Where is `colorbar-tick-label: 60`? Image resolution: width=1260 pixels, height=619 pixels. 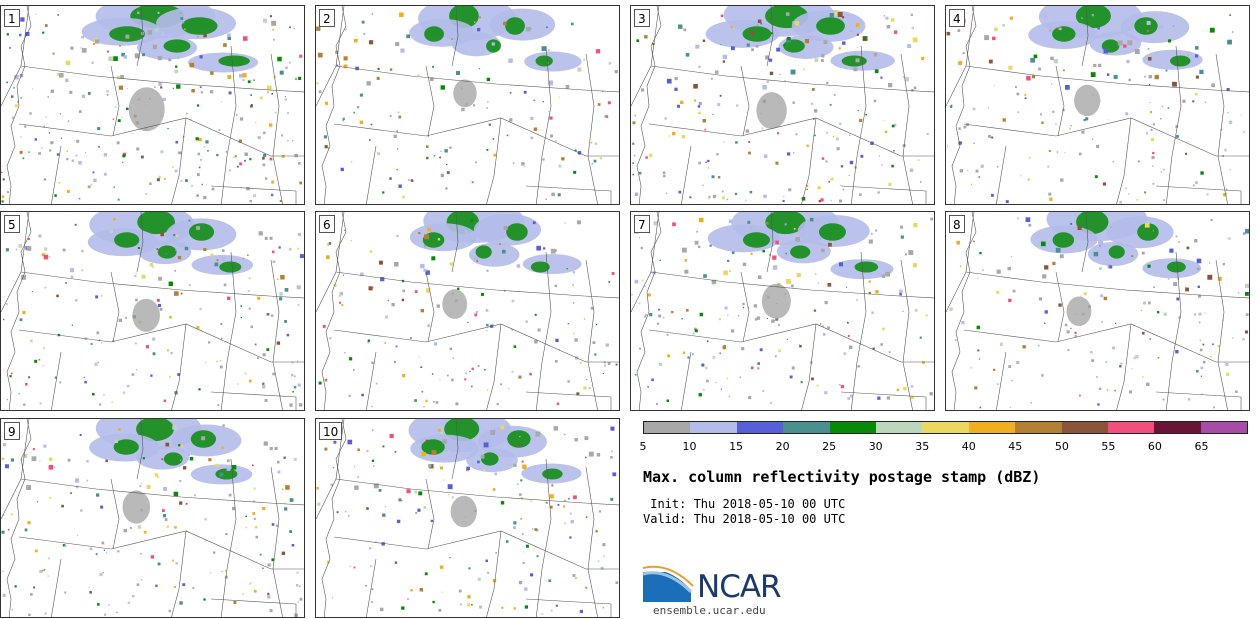
colorbar-tick-label: 60 is located at coordinates (1154, 446).